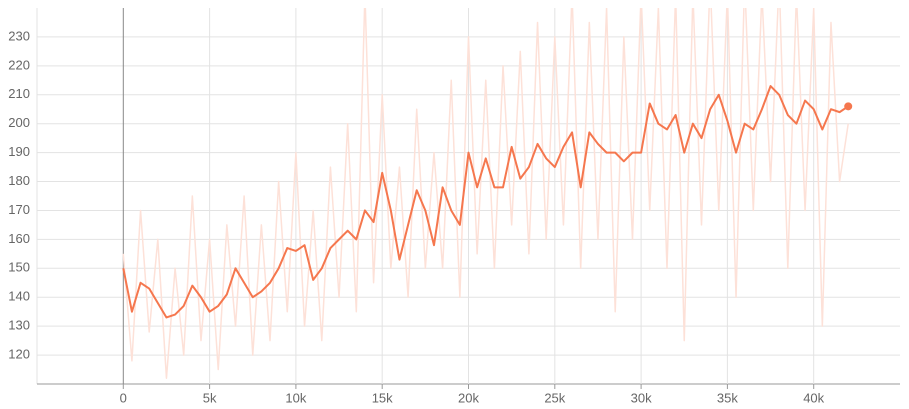  What do you see at coordinates (19, 296) in the screenshot?
I see `y-tick-label: 140` at bounding box center [19, 296].